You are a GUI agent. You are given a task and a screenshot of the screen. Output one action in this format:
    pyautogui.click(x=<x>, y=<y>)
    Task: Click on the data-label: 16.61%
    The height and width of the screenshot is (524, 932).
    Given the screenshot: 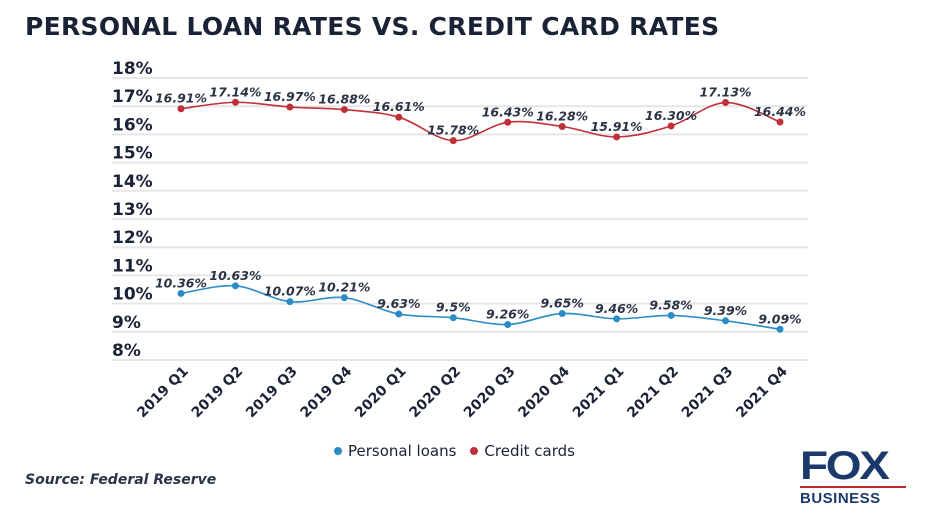 What is the action you would take?
    pyautogui.click(x=399, y=106)
    